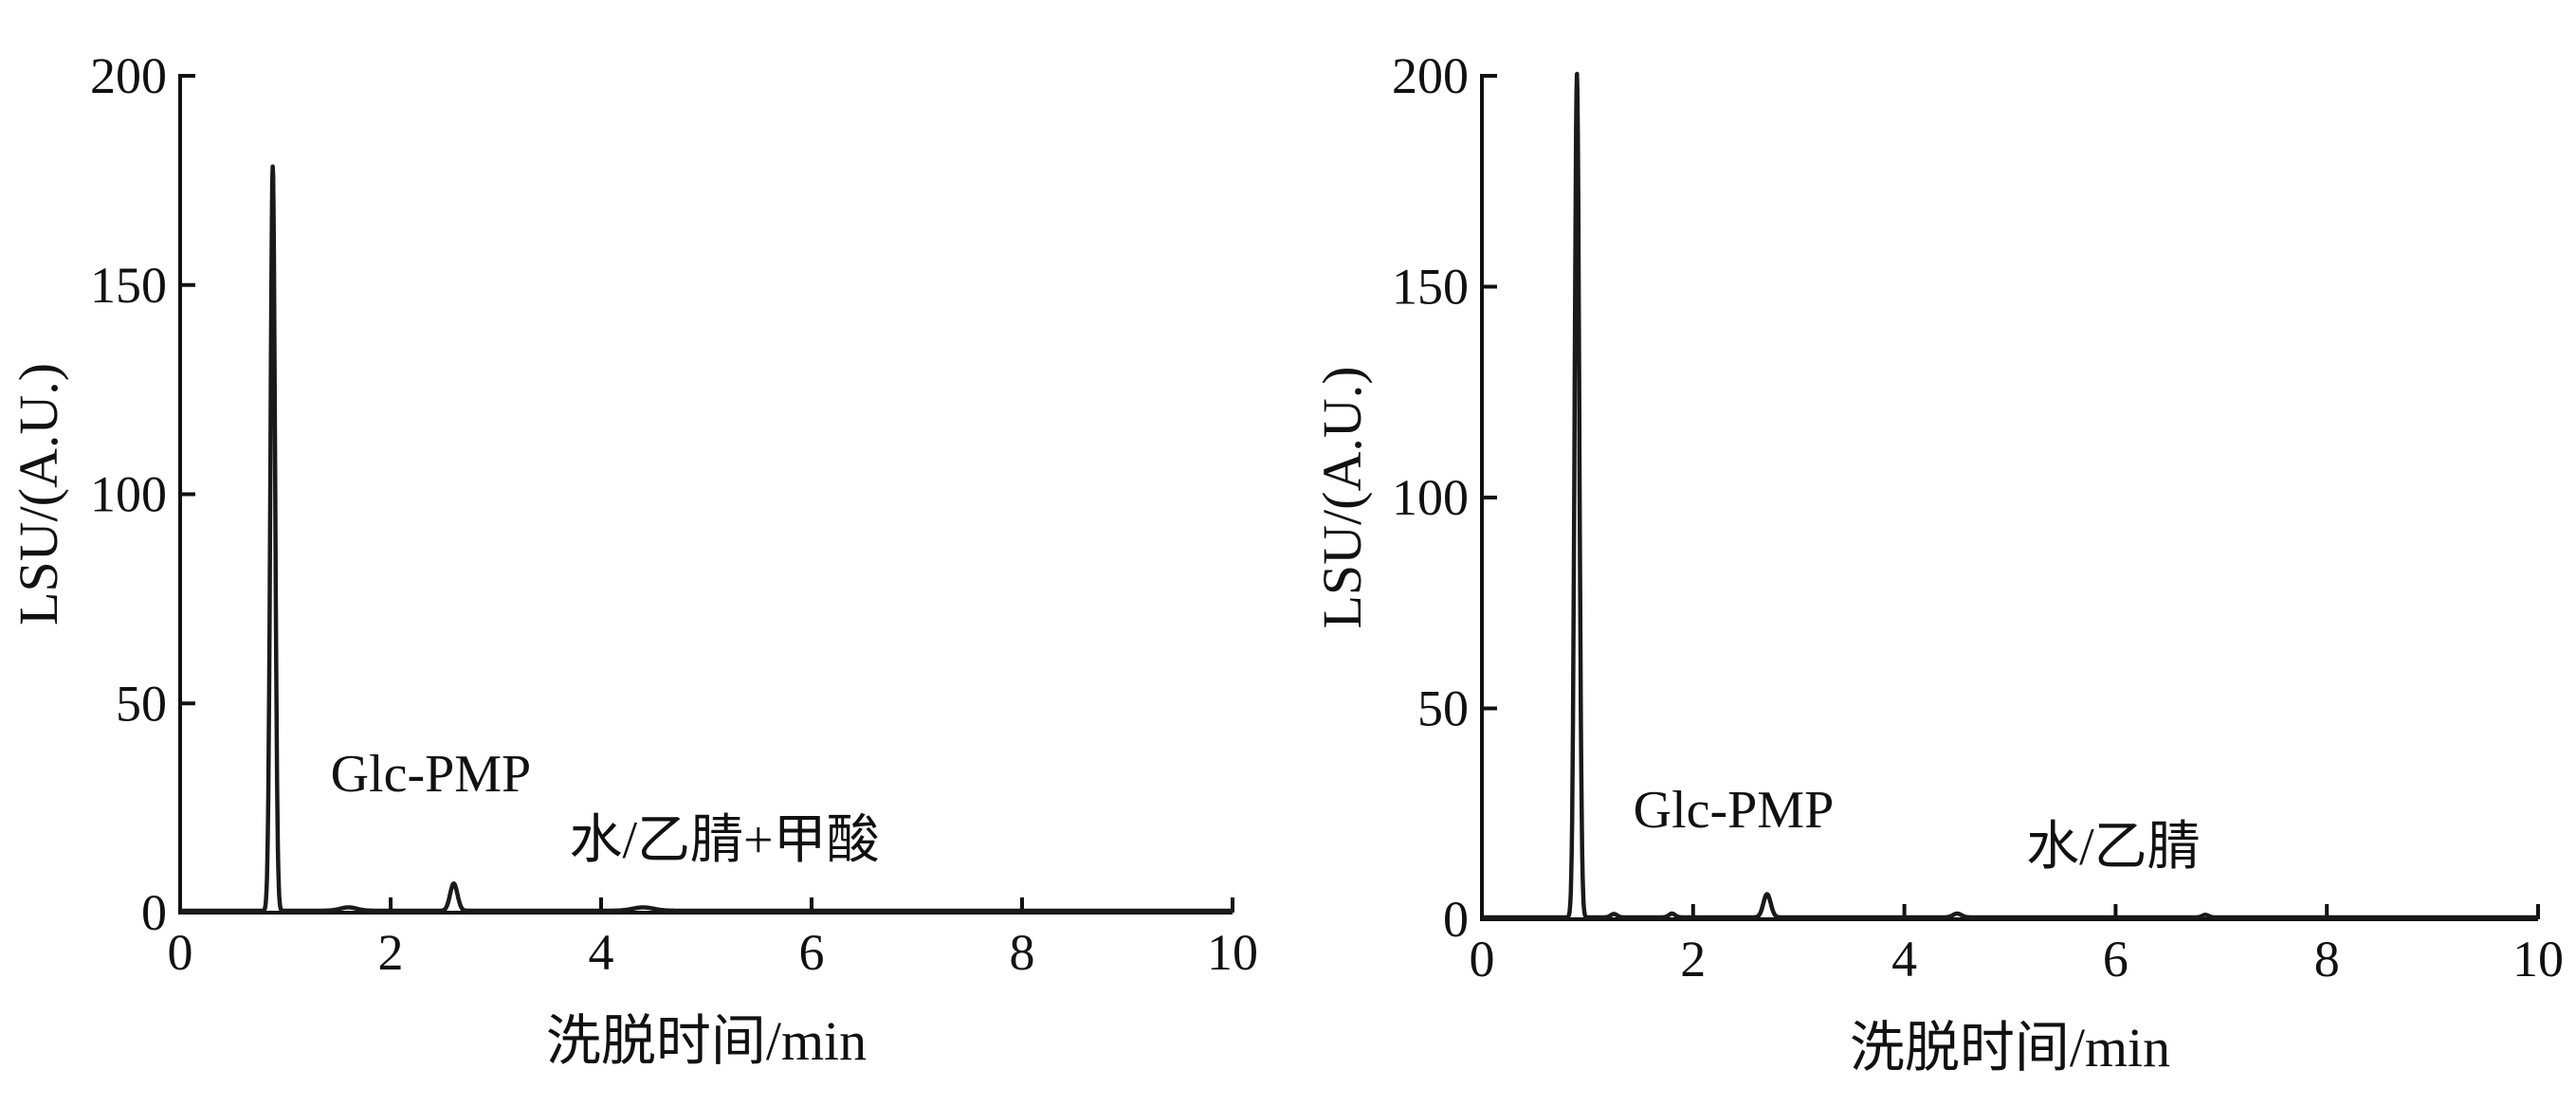 The height and width of the screenshot is (1105, 2576). I want to click on annotation-mobile-phase: 水/乙腈+甲酸, so click(725, 841).